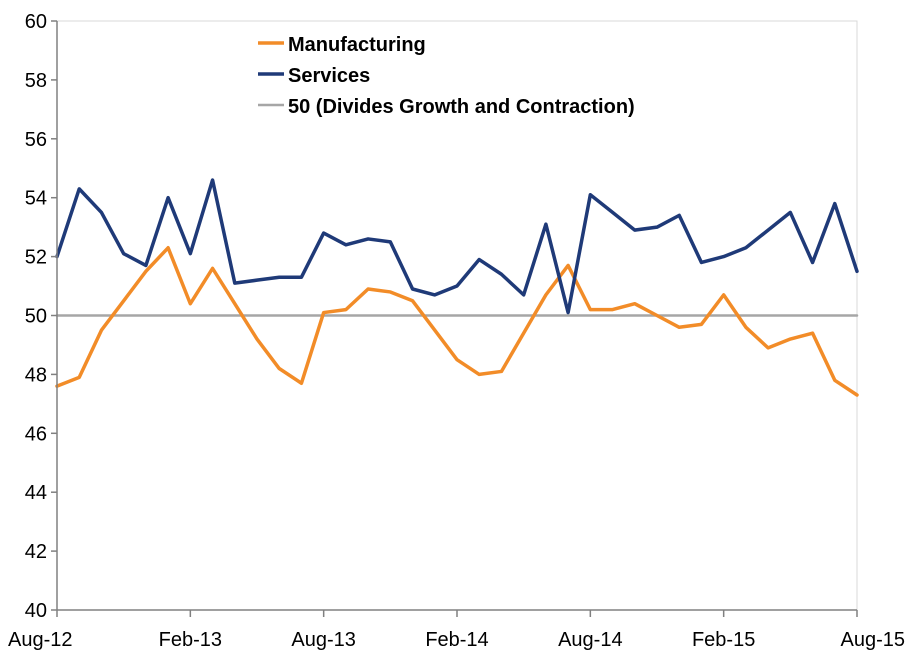 Image resolution: width=911 pixels, height=660 pixels. Describe the element at coordinates (36, 81) in the screenshot. I see `y-tick-label: 58` at that location.